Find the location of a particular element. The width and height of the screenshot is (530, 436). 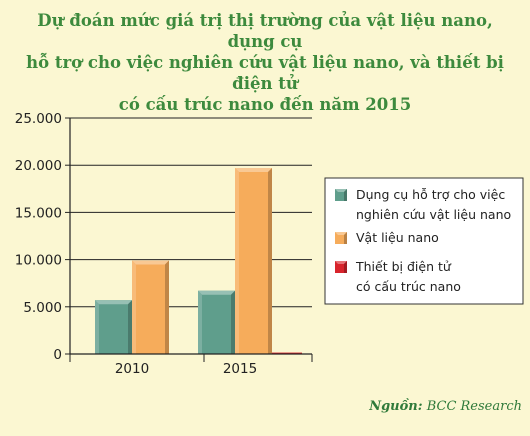

y-tick-label: 15.000 is located at coordinates (38, 213).